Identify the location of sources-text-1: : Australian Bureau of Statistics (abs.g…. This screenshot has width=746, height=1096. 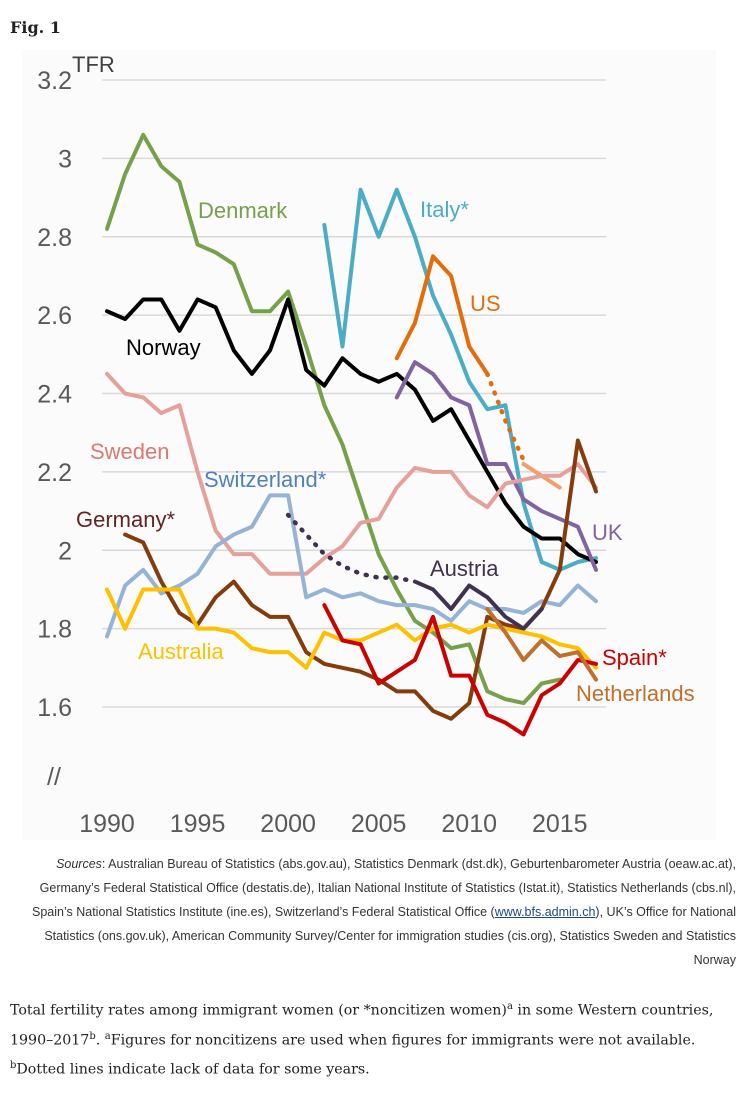
(383, 888).